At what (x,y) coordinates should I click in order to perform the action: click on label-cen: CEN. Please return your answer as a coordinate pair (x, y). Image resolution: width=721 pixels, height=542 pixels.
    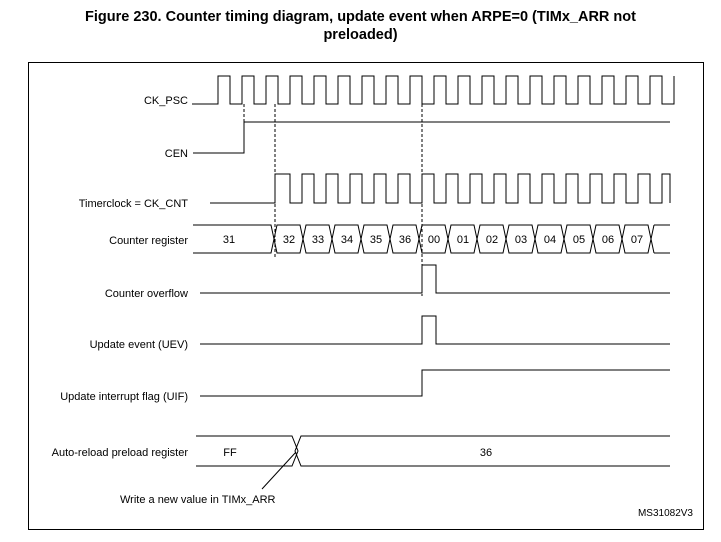
    Looking at the image, I should click on (176, 154).